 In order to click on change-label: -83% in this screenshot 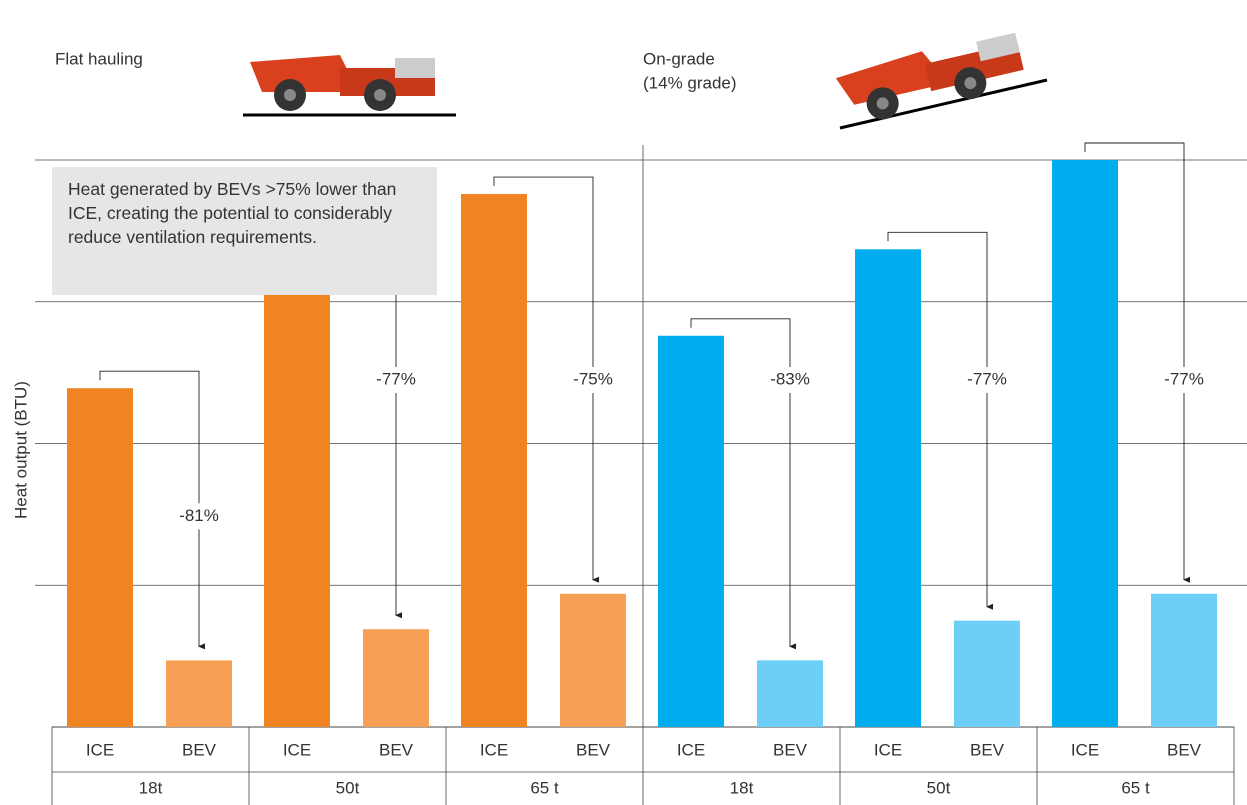, I will do `click(790, 378)`.